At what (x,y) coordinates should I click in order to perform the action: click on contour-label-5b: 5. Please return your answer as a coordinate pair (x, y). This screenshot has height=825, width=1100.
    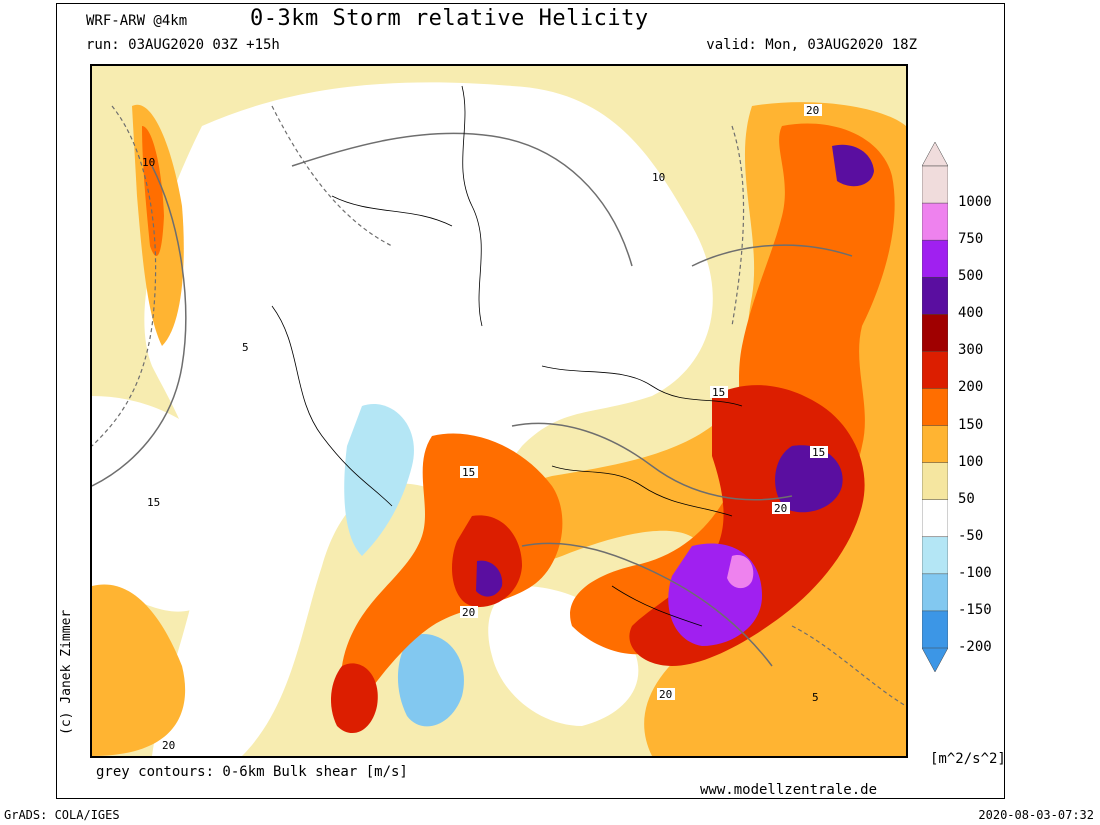
    Looking at the image, I should click on (815, 697).